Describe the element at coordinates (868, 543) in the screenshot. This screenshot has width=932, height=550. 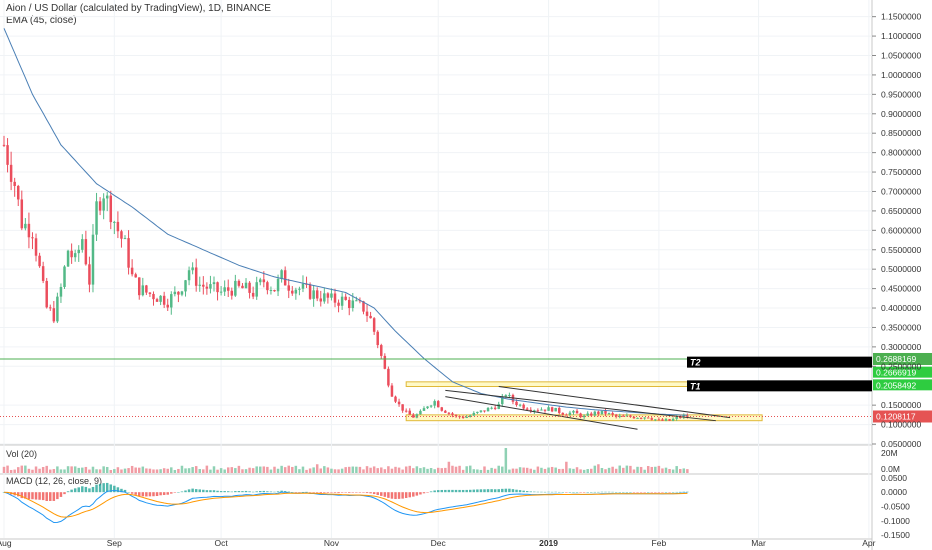
I see `time-tick-label: Apr` at that location.